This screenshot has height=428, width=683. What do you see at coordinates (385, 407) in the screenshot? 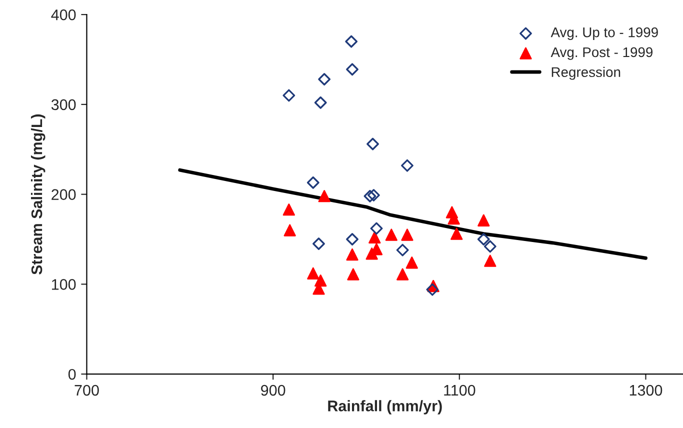
I see `x-axis-title: Rainfall (mm/yr)` at bounding box center [385, 407].